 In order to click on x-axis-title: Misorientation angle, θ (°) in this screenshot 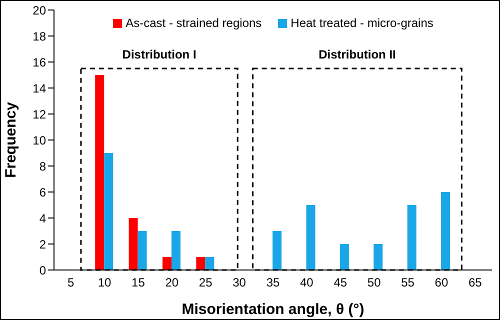, I will do `click(273, 309)`.